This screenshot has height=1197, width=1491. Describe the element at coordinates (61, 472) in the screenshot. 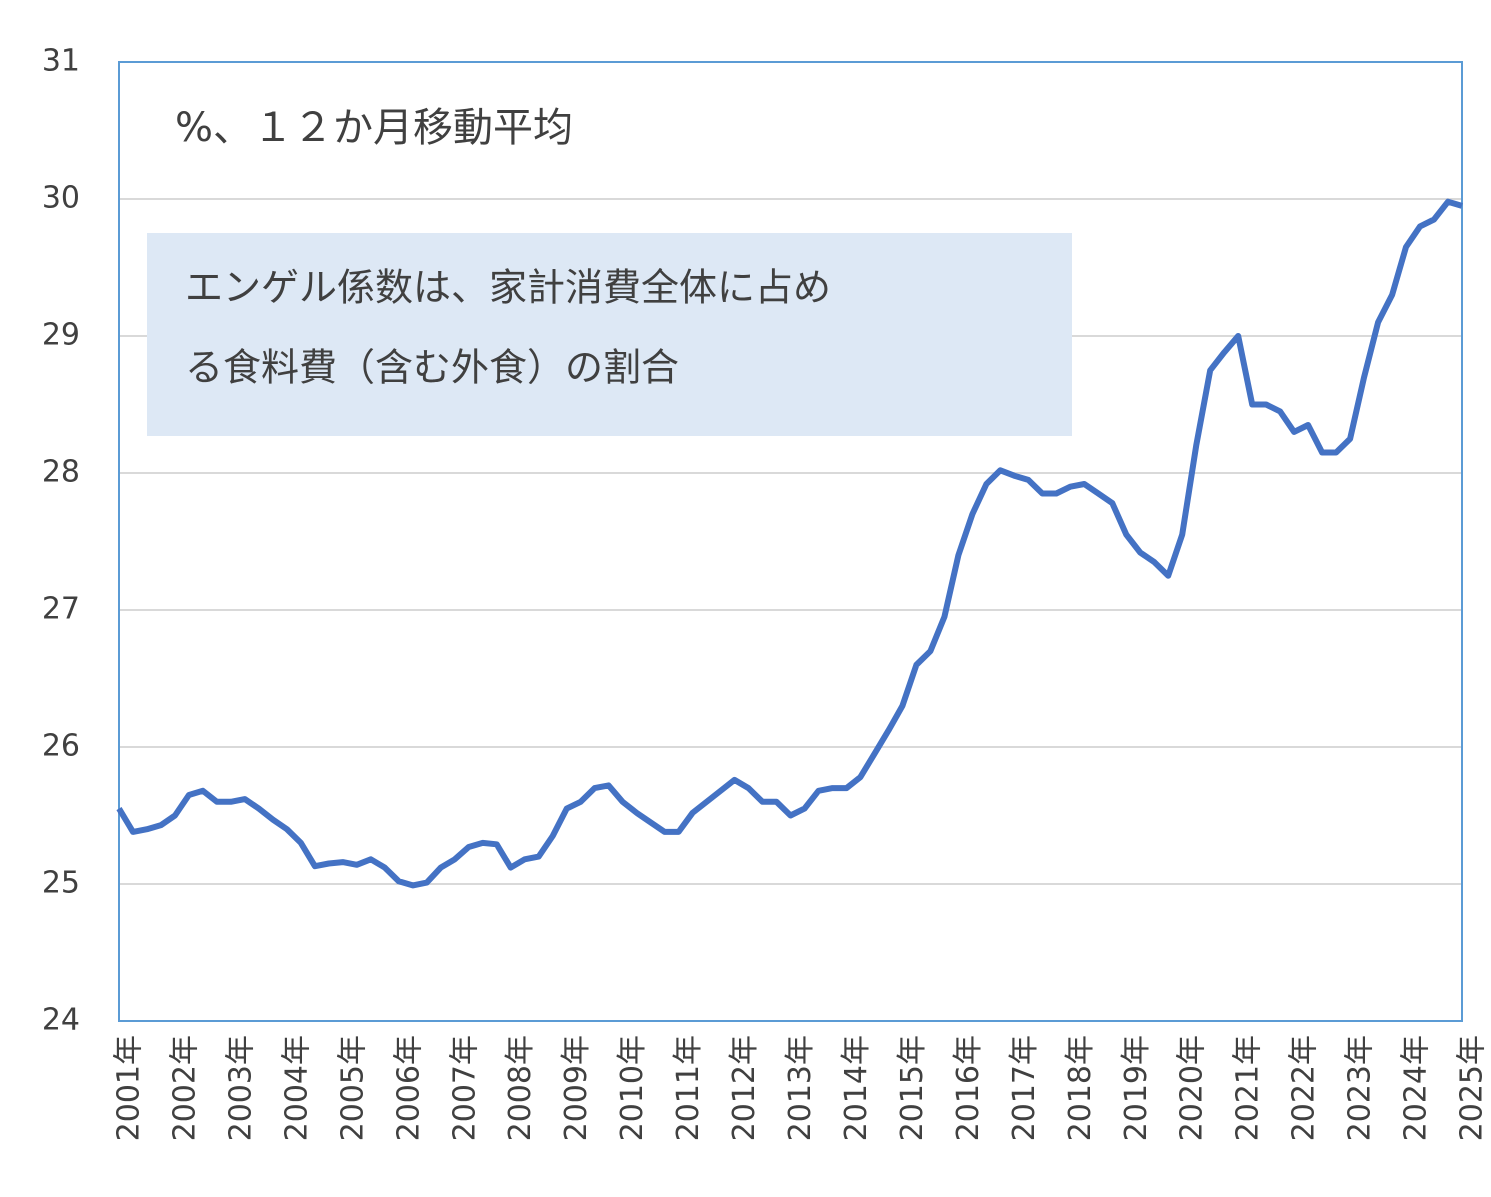

I see `y-tick-label: 28` at that location.